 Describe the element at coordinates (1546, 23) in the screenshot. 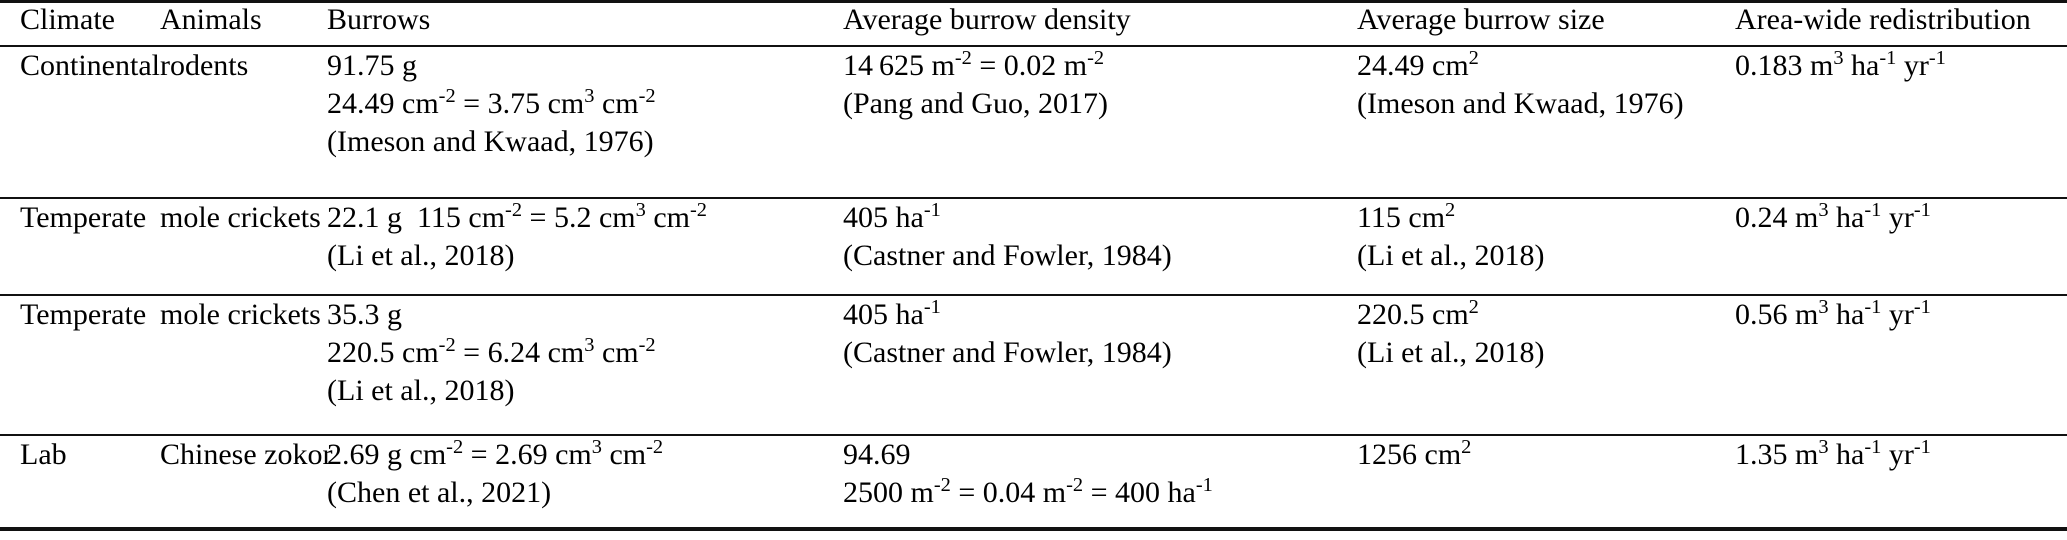

I see `column-header-size: Average burrow size` at that location.